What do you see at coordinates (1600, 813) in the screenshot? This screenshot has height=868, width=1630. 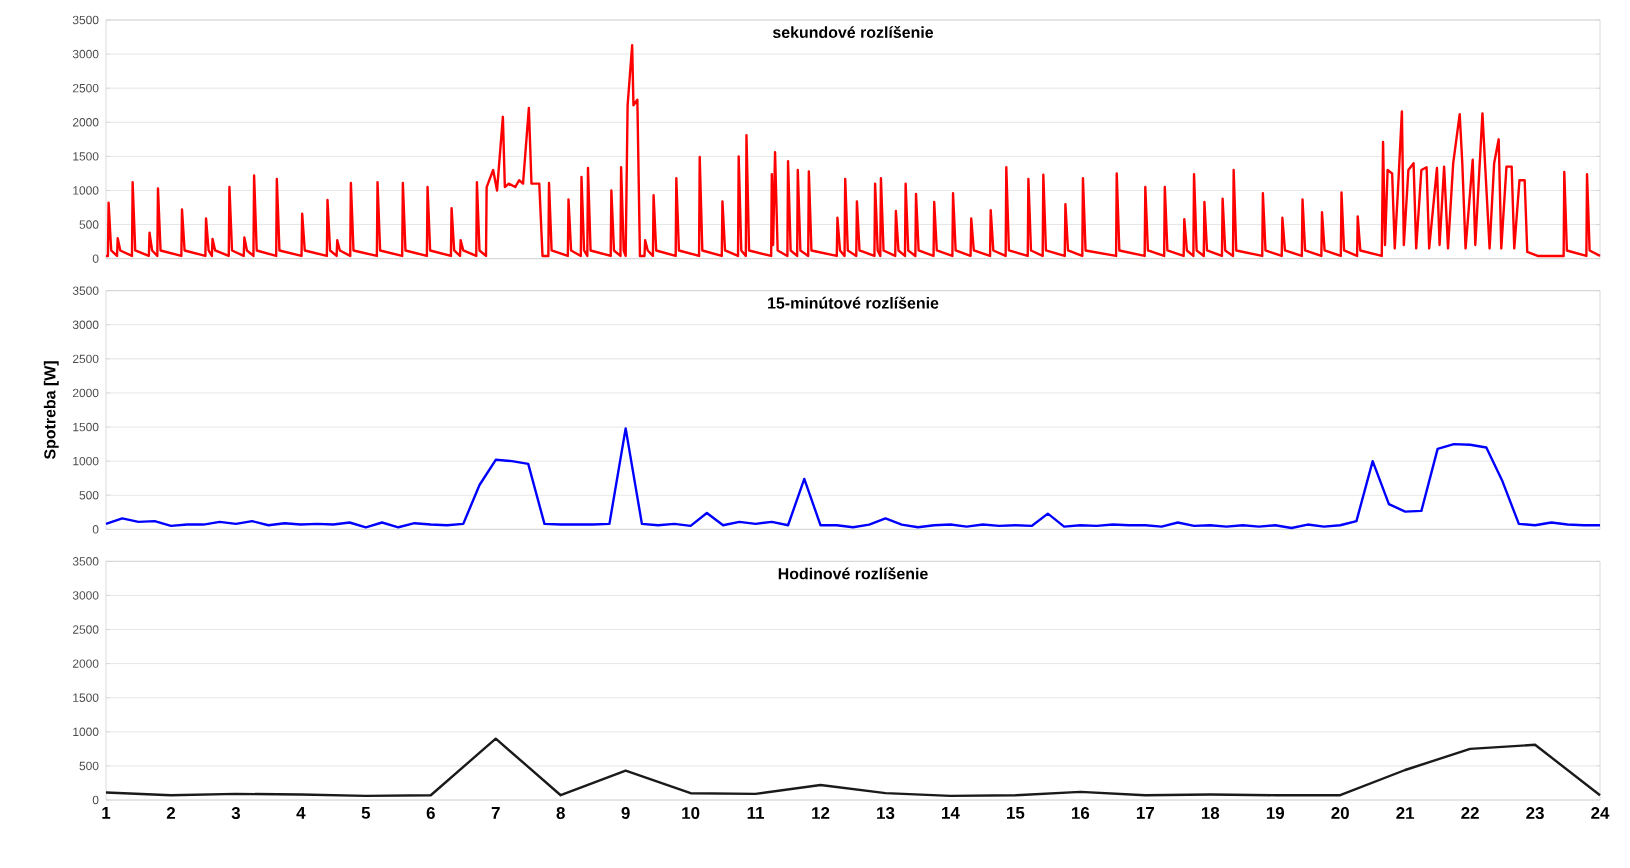 I see `x-tick-label: 24` at bounding box center [1600, 813].